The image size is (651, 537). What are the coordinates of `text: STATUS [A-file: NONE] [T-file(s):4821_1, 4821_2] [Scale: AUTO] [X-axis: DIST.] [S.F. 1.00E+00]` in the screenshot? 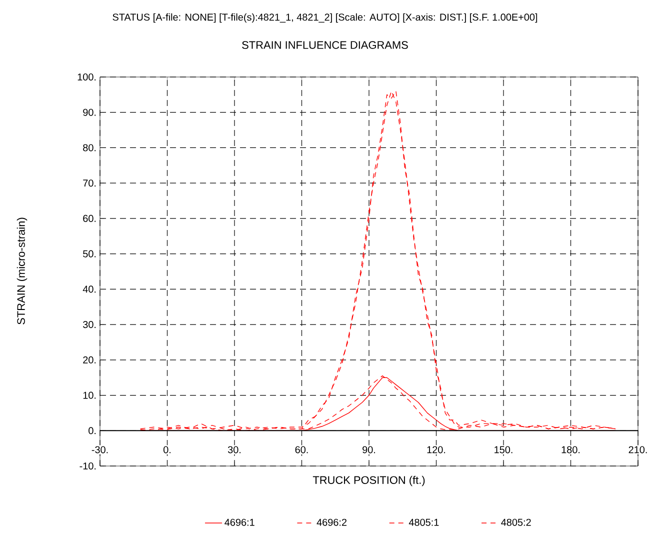 It's located at (325, 18).